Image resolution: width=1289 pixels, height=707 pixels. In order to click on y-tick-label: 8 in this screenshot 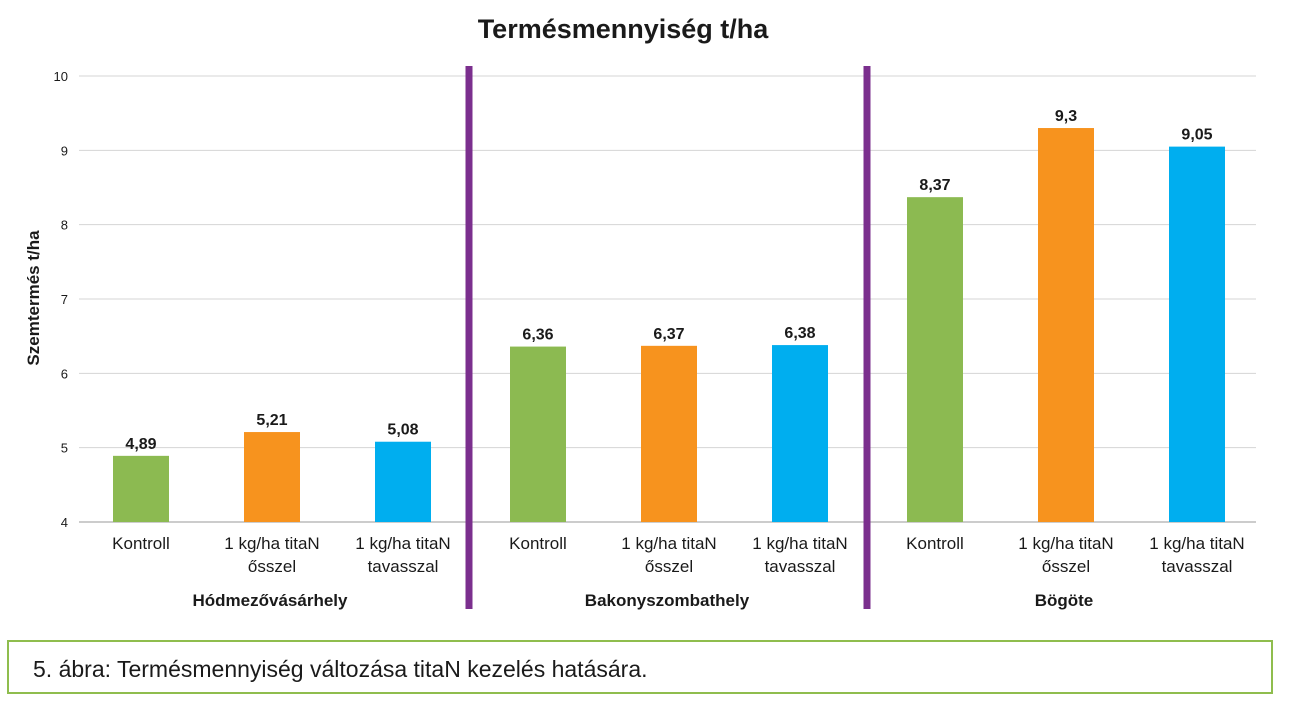, I will do `click(64, 225)`.